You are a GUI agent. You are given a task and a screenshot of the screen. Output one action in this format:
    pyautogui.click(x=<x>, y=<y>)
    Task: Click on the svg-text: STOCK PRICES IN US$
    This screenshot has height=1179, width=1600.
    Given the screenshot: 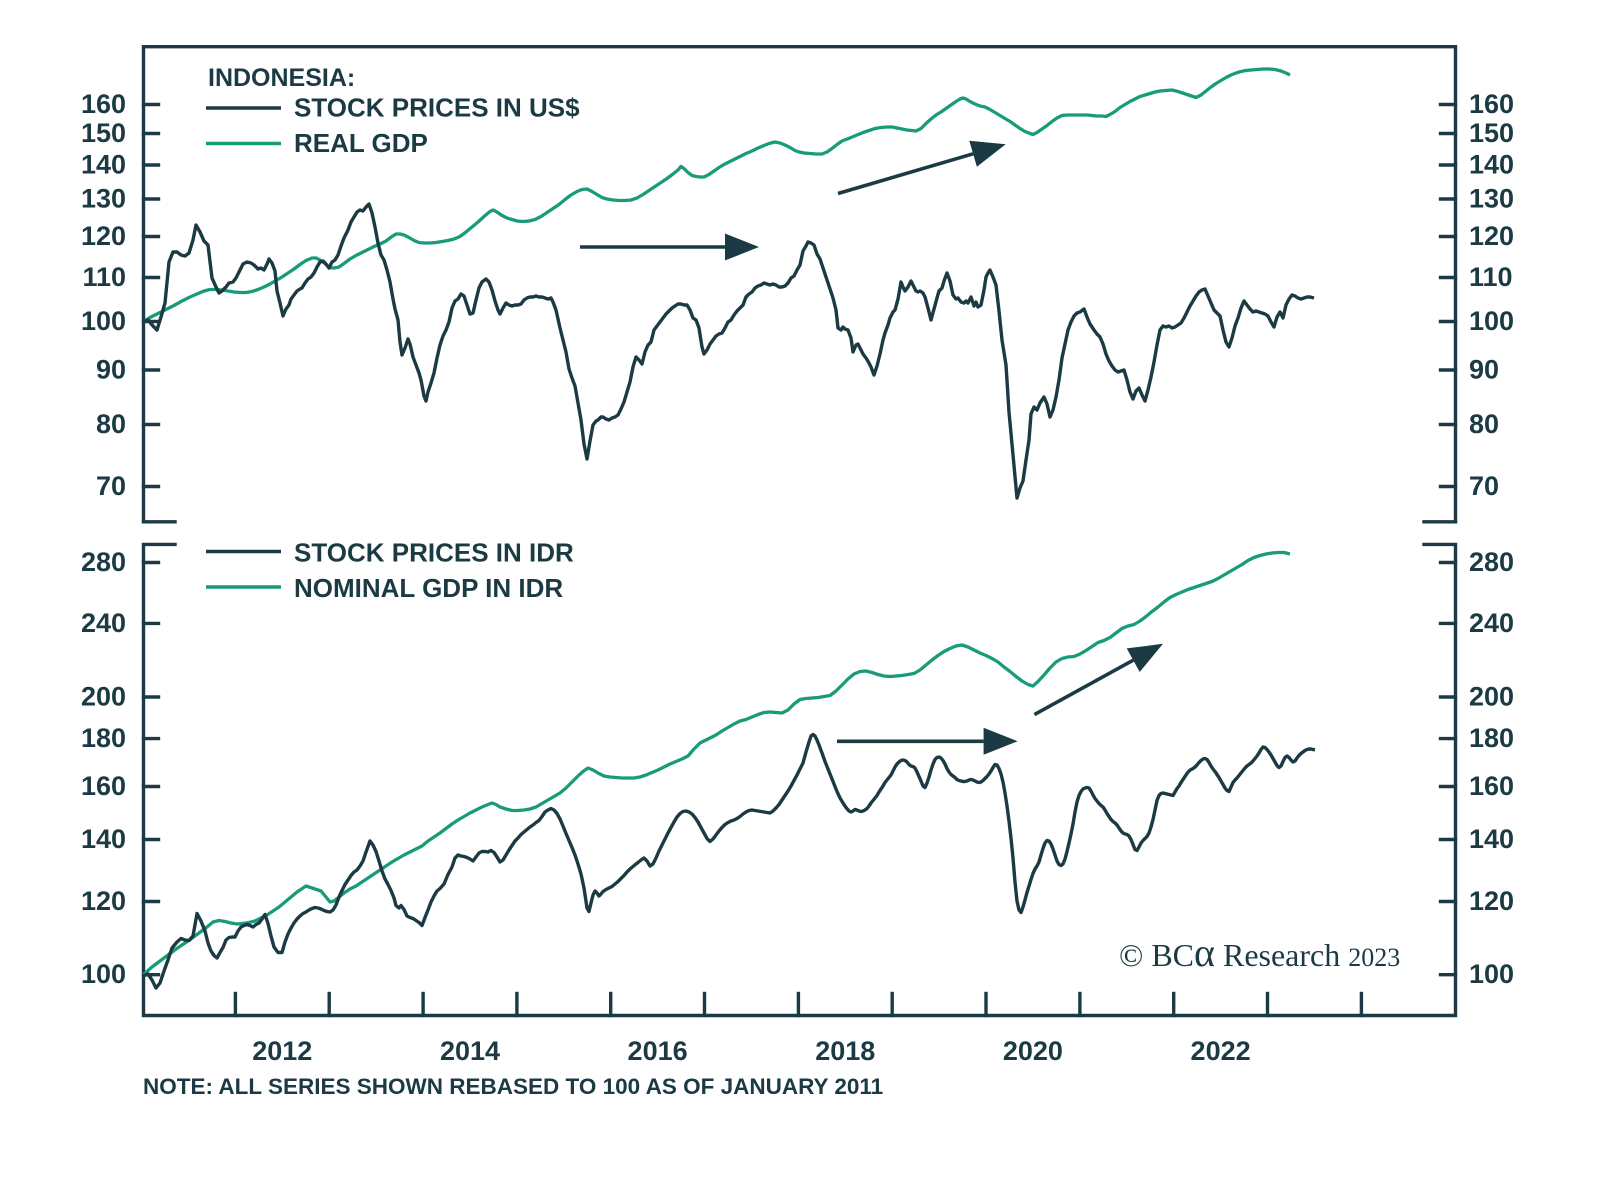 What is the action you would take?
    pyautogui.click(x=437, y=108)
    